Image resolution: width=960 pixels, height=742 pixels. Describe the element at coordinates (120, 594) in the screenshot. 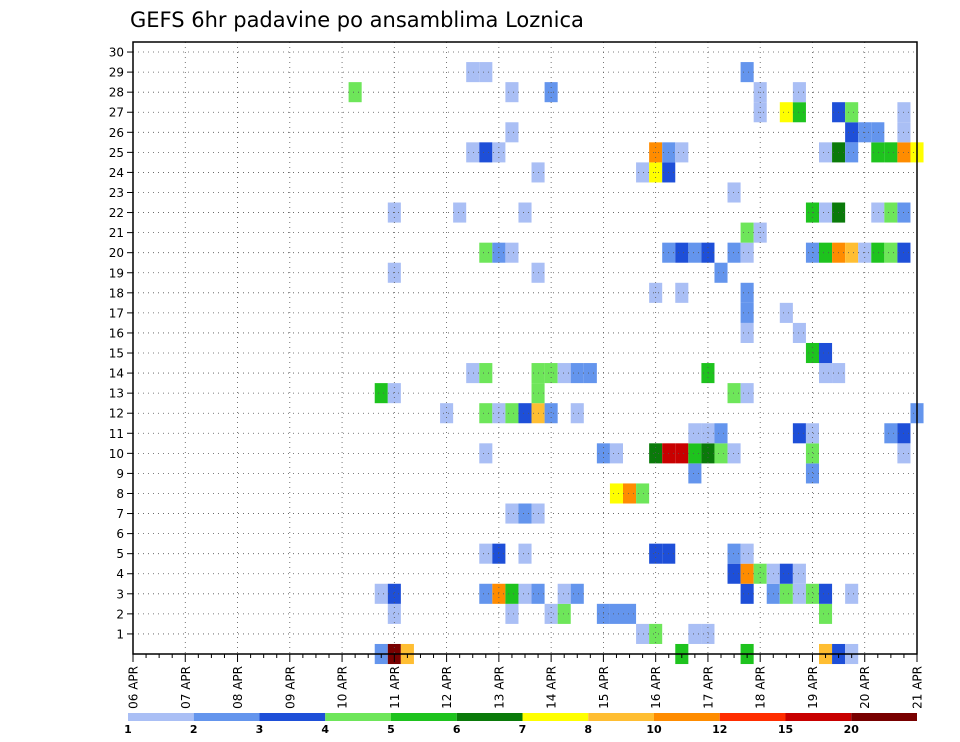

I see `y-tick-label: 3` at that location.